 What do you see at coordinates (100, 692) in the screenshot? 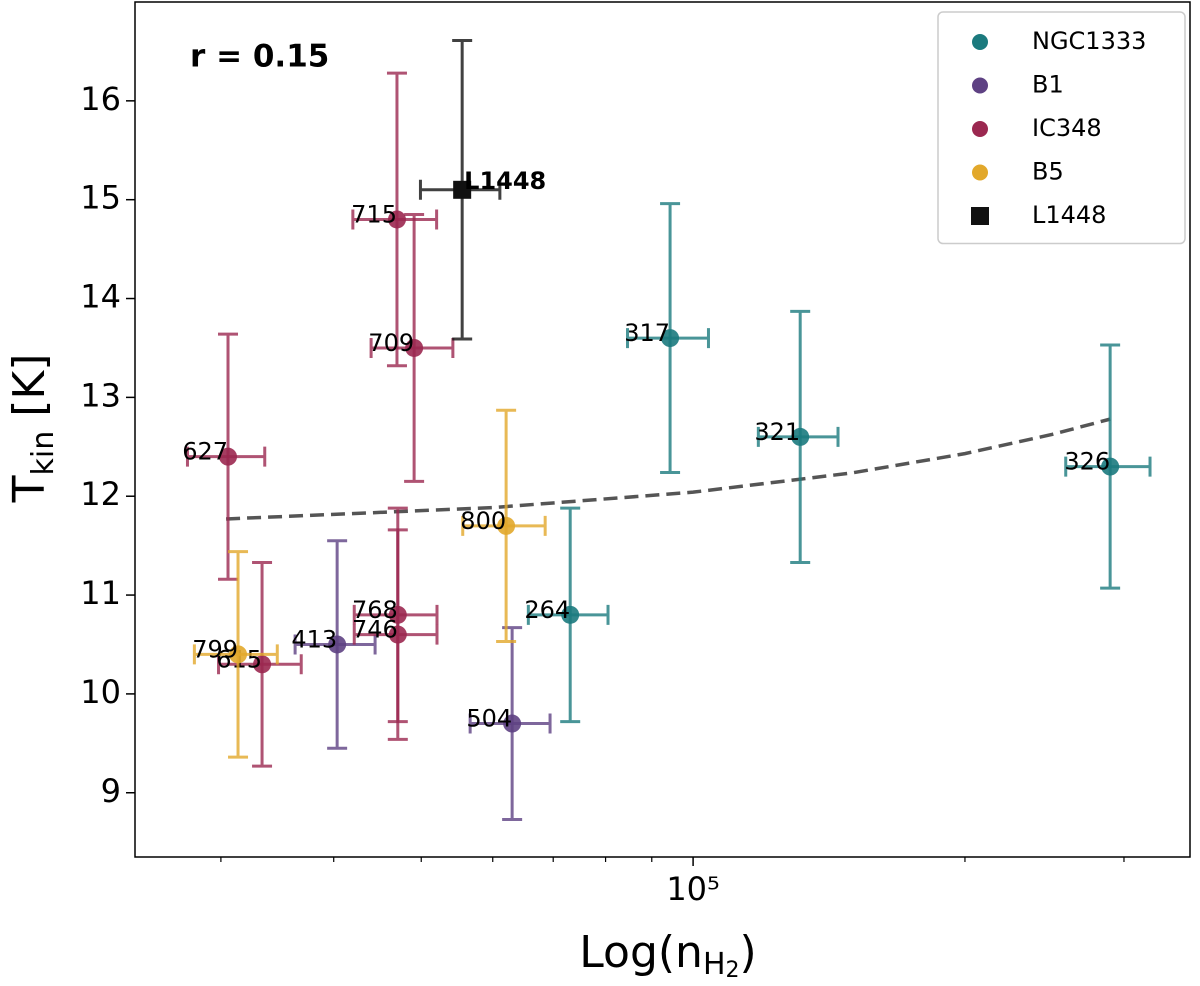
I see `y-tick-label: 10` at bounding box center [100, 692].